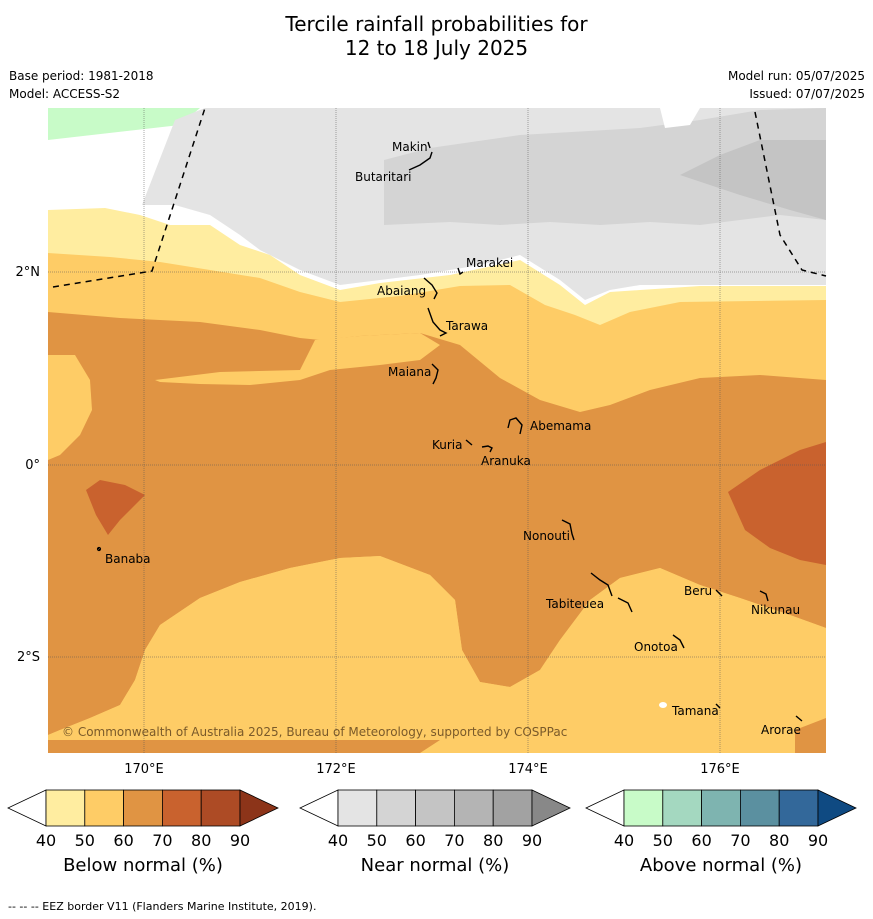  Describe the element at coordinates (663, 705) in the screenshot. I see `island-tamana-shape` at that location.